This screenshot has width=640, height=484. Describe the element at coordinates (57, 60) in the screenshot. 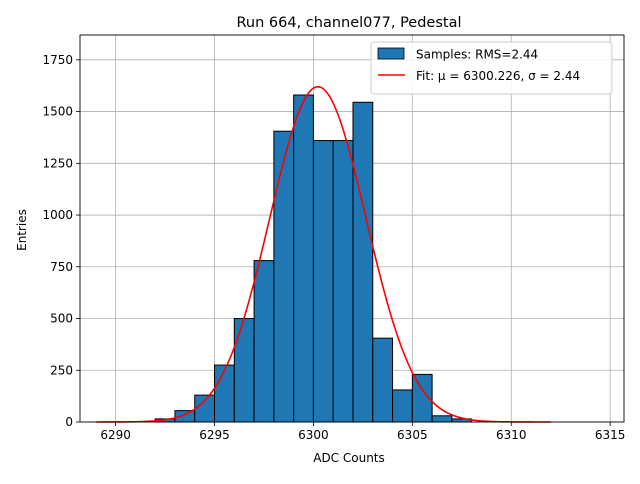

I see `y-tick-label: 1750` at that location.